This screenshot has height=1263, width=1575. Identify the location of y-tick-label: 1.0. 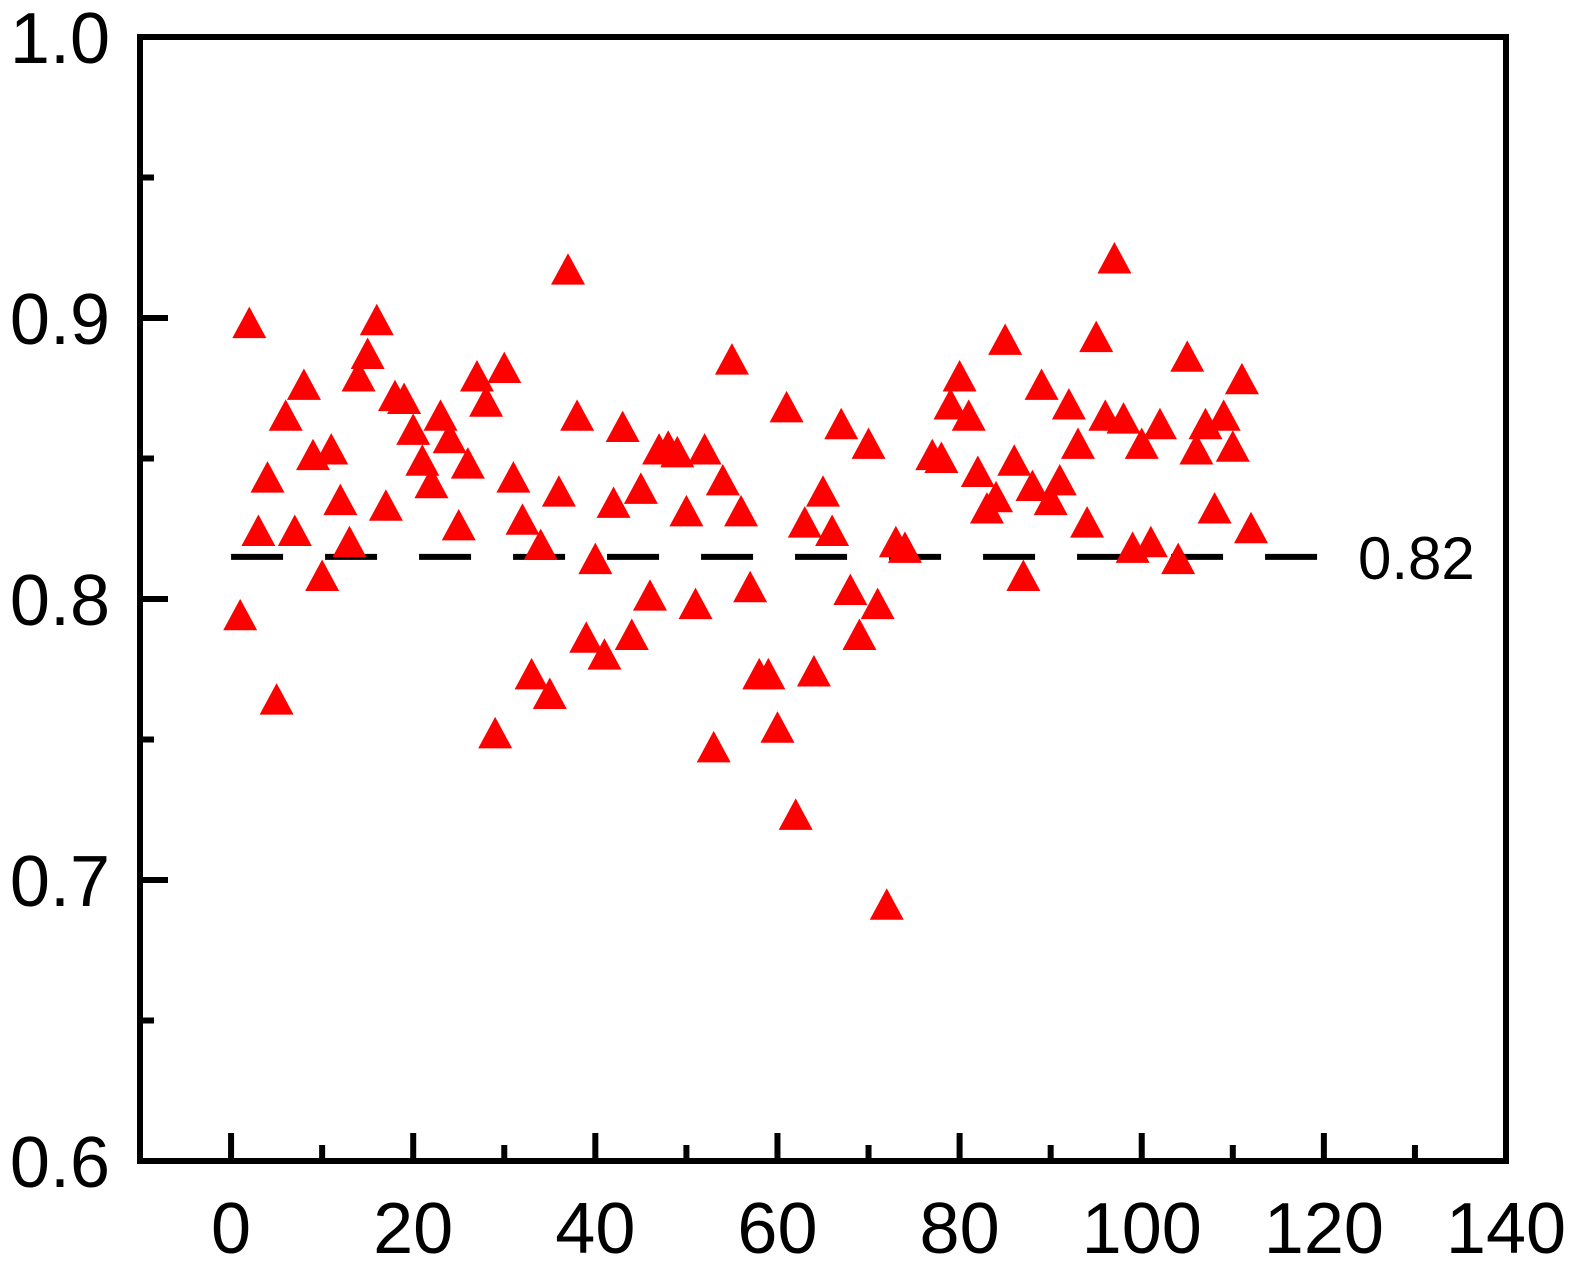
(60, 39).